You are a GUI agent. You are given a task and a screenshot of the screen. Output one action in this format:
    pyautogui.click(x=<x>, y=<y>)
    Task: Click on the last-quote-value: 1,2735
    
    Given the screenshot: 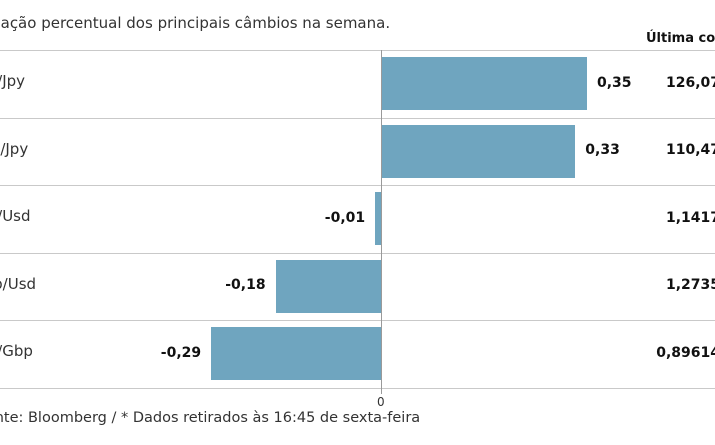 What is the action you would take?
    pyautogui.click(x=690, y=285)
    